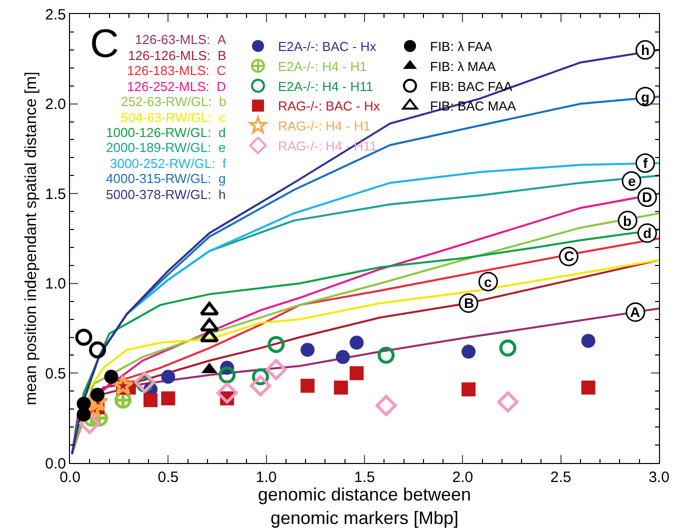 This screenshot has height=528, width=676. What do you see at coordinates (266, 477) in the screenshot?
I see `x-tick-label: 1.0` at bounding box center [266, 477].